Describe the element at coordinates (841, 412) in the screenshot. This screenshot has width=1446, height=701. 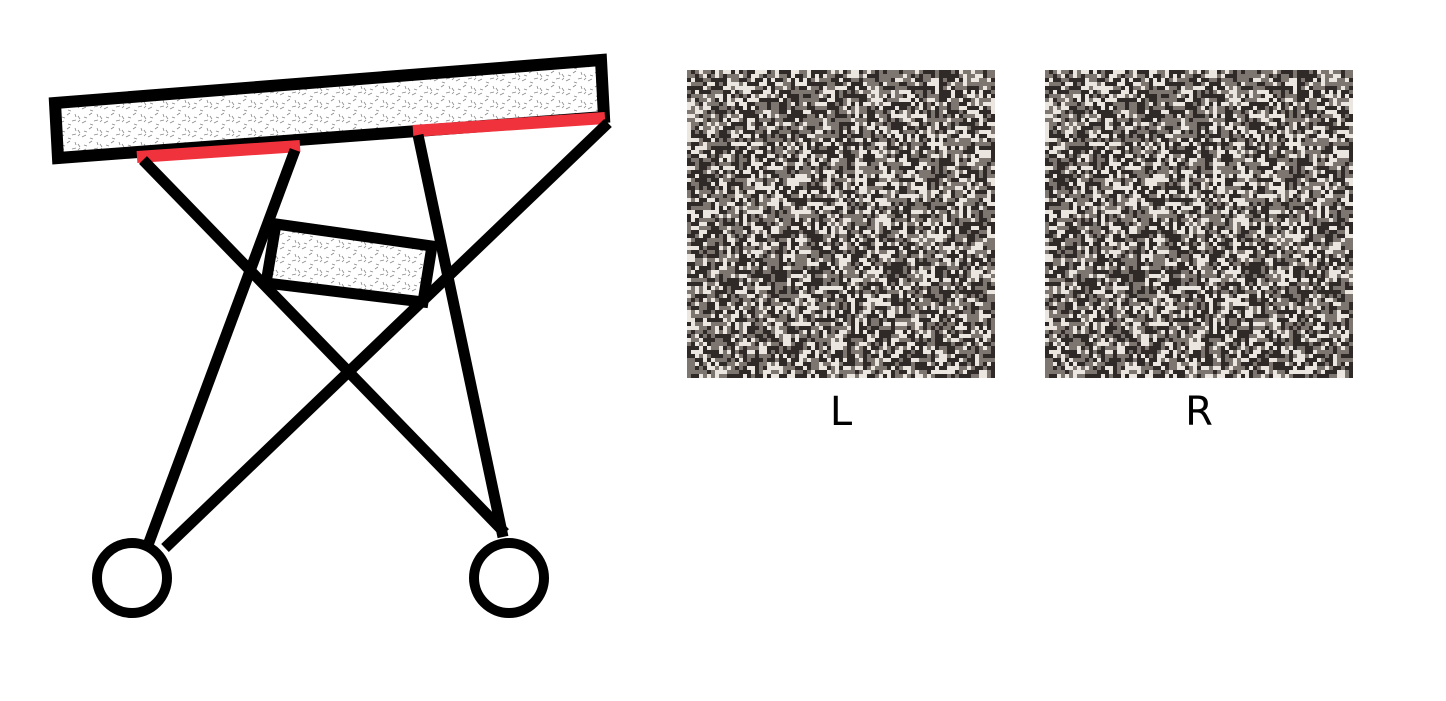
I see `left-image-label: L` at that location.